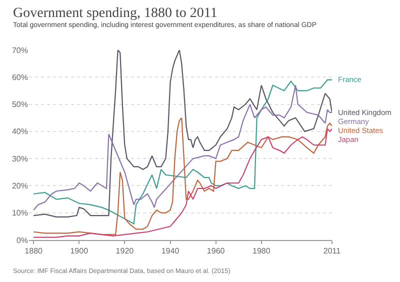  What do you see at coordinates (22, 240) in the screenshot?
I see `y-tick-label: 0%` at bounding box center [22, 240].